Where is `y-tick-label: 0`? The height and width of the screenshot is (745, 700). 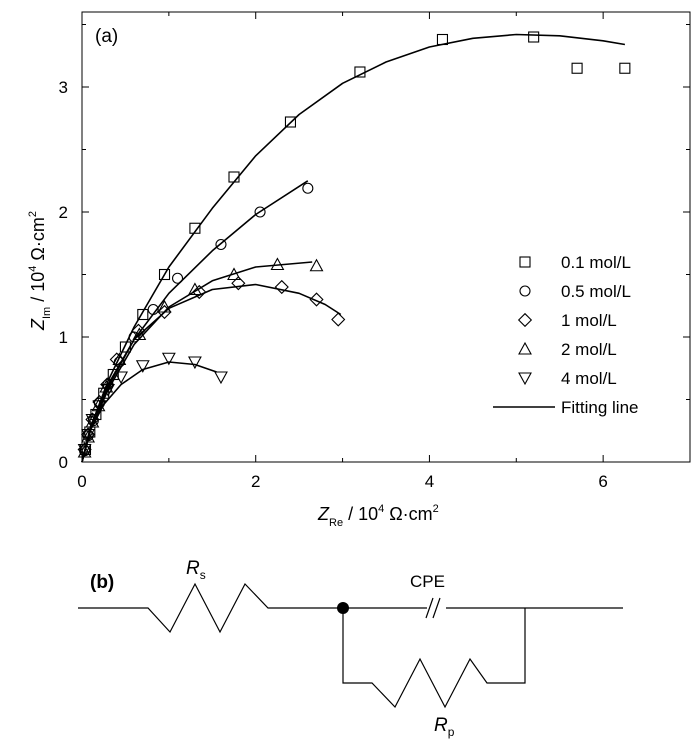 y-tick-label: 0 is located at coordinates (63, 462).